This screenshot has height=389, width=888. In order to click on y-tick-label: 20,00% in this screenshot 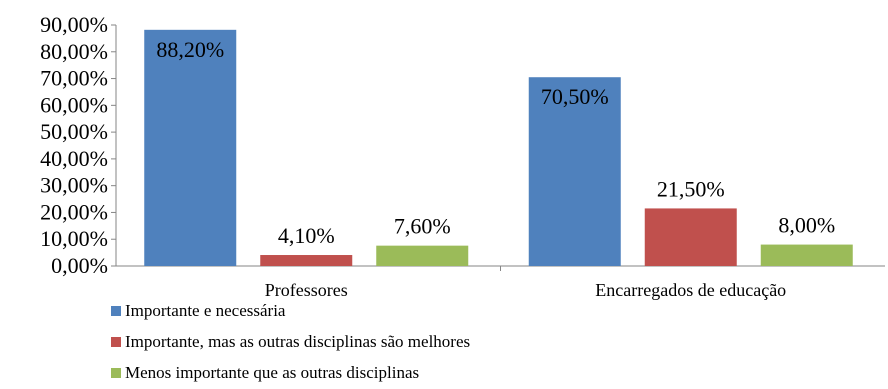, I will do `click(74, 211)`.